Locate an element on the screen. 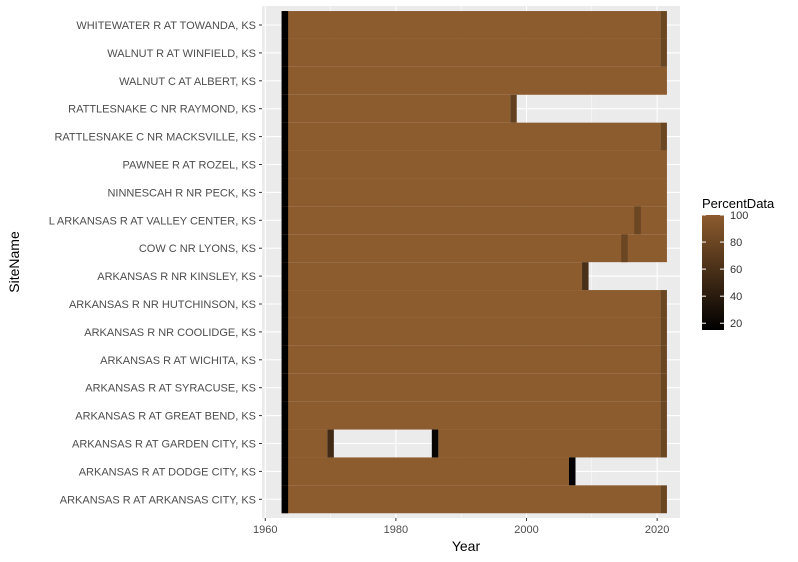 The image size is (798, 562). y-tick-label: ARKANSAS R AT GARDEN CITY, KS is located at coordinates (164, 445).